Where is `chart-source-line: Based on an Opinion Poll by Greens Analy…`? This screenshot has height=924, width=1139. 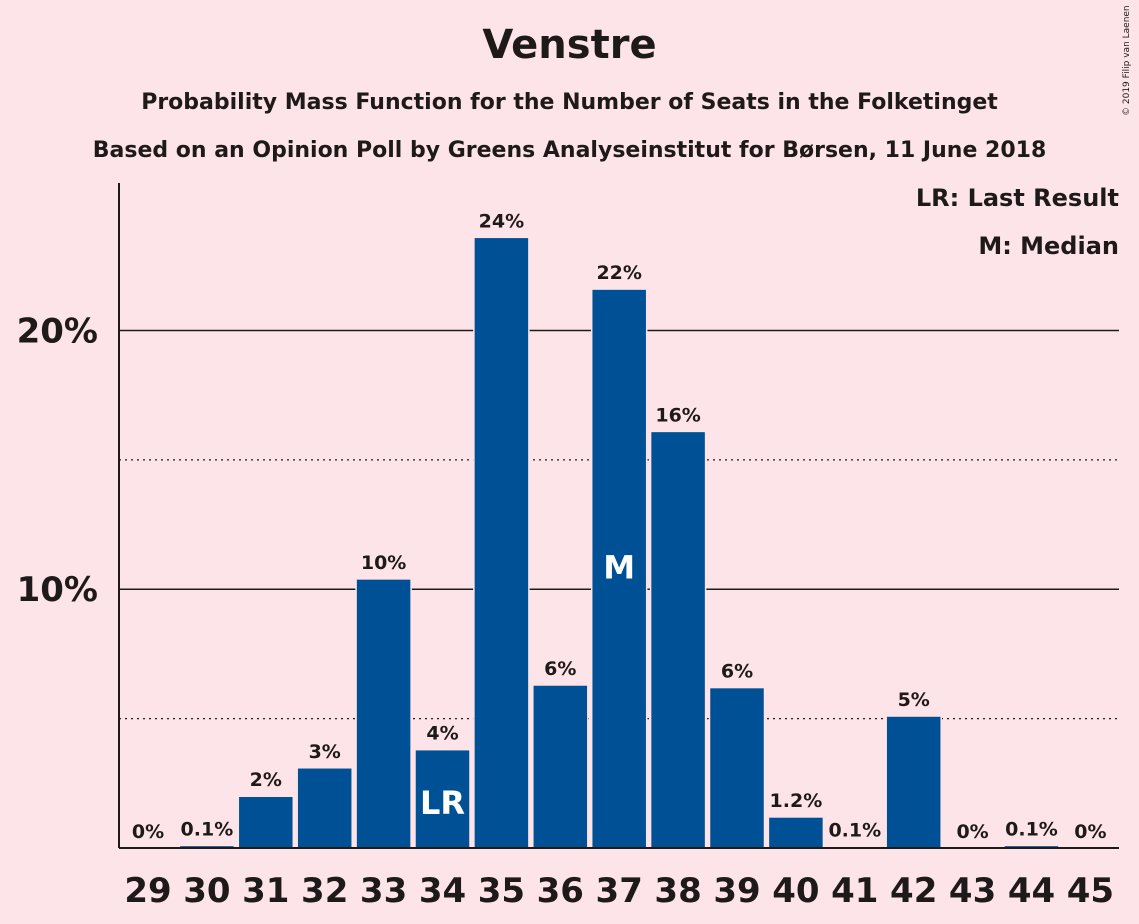
chart-source-line: Based on an Opinion Poll by Greens Analy… is located at coordinates (569, 150).